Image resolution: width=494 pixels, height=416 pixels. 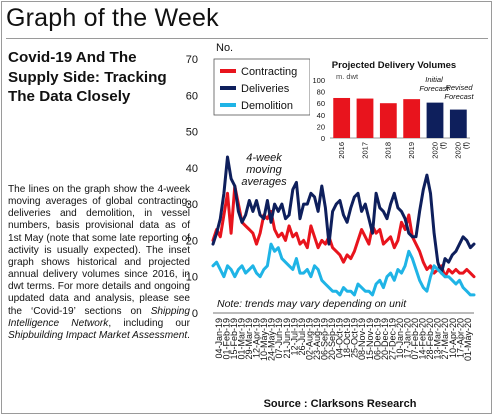 I want to click on inset-x-tick-label: 2019, so click(x=411, y=150).